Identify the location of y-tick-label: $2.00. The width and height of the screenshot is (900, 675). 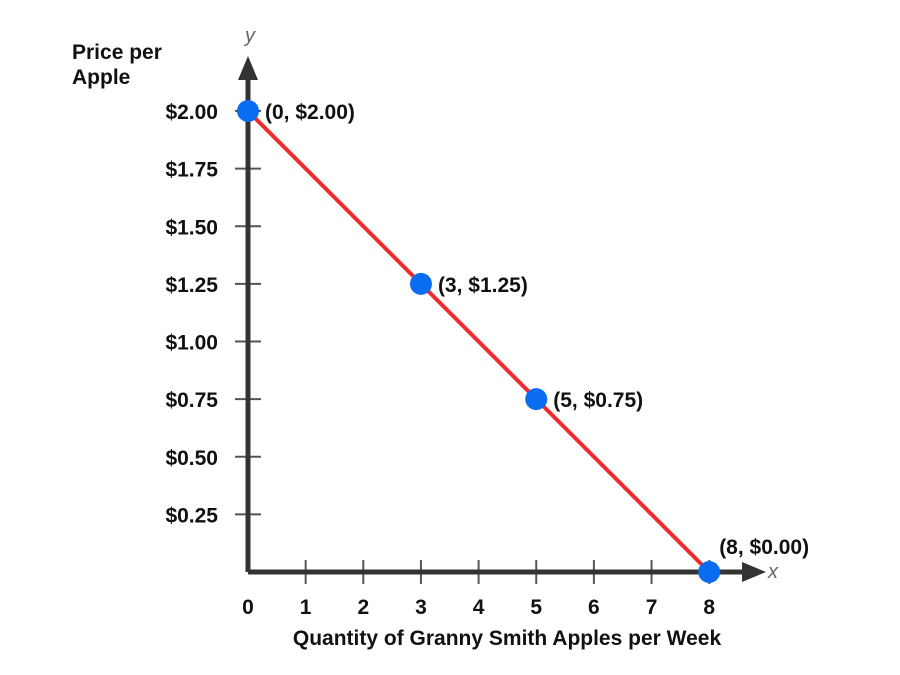
(191, 112).